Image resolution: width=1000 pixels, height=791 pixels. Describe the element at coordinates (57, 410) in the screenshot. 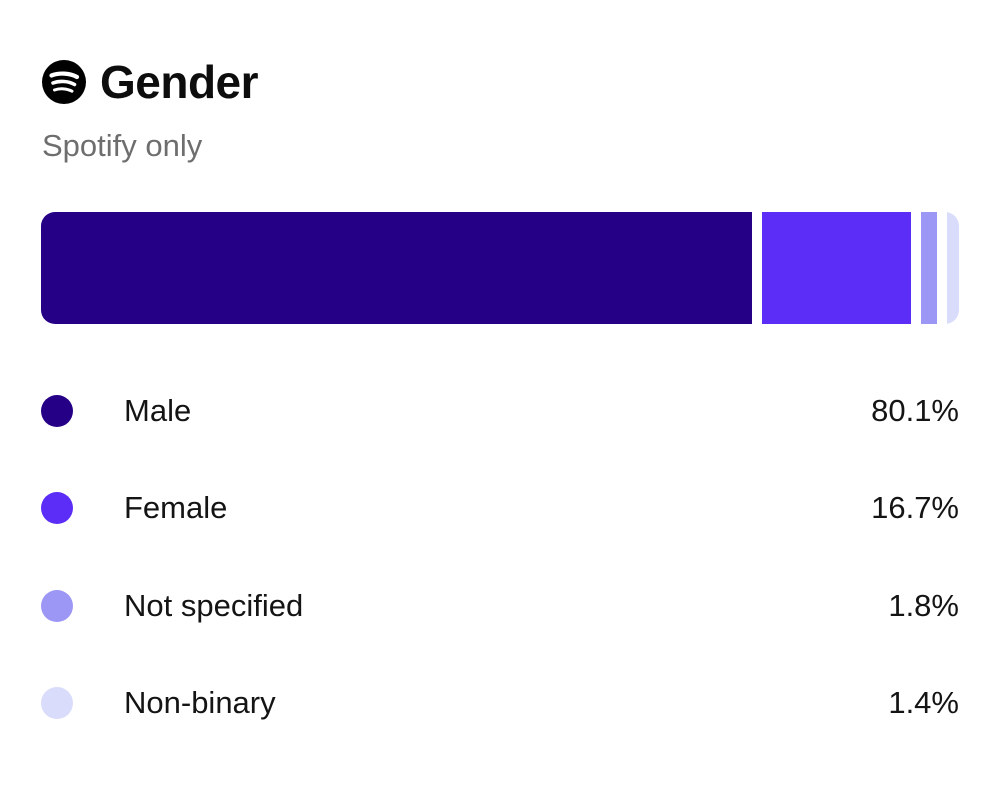

I see `legend-dot-male` at that location.